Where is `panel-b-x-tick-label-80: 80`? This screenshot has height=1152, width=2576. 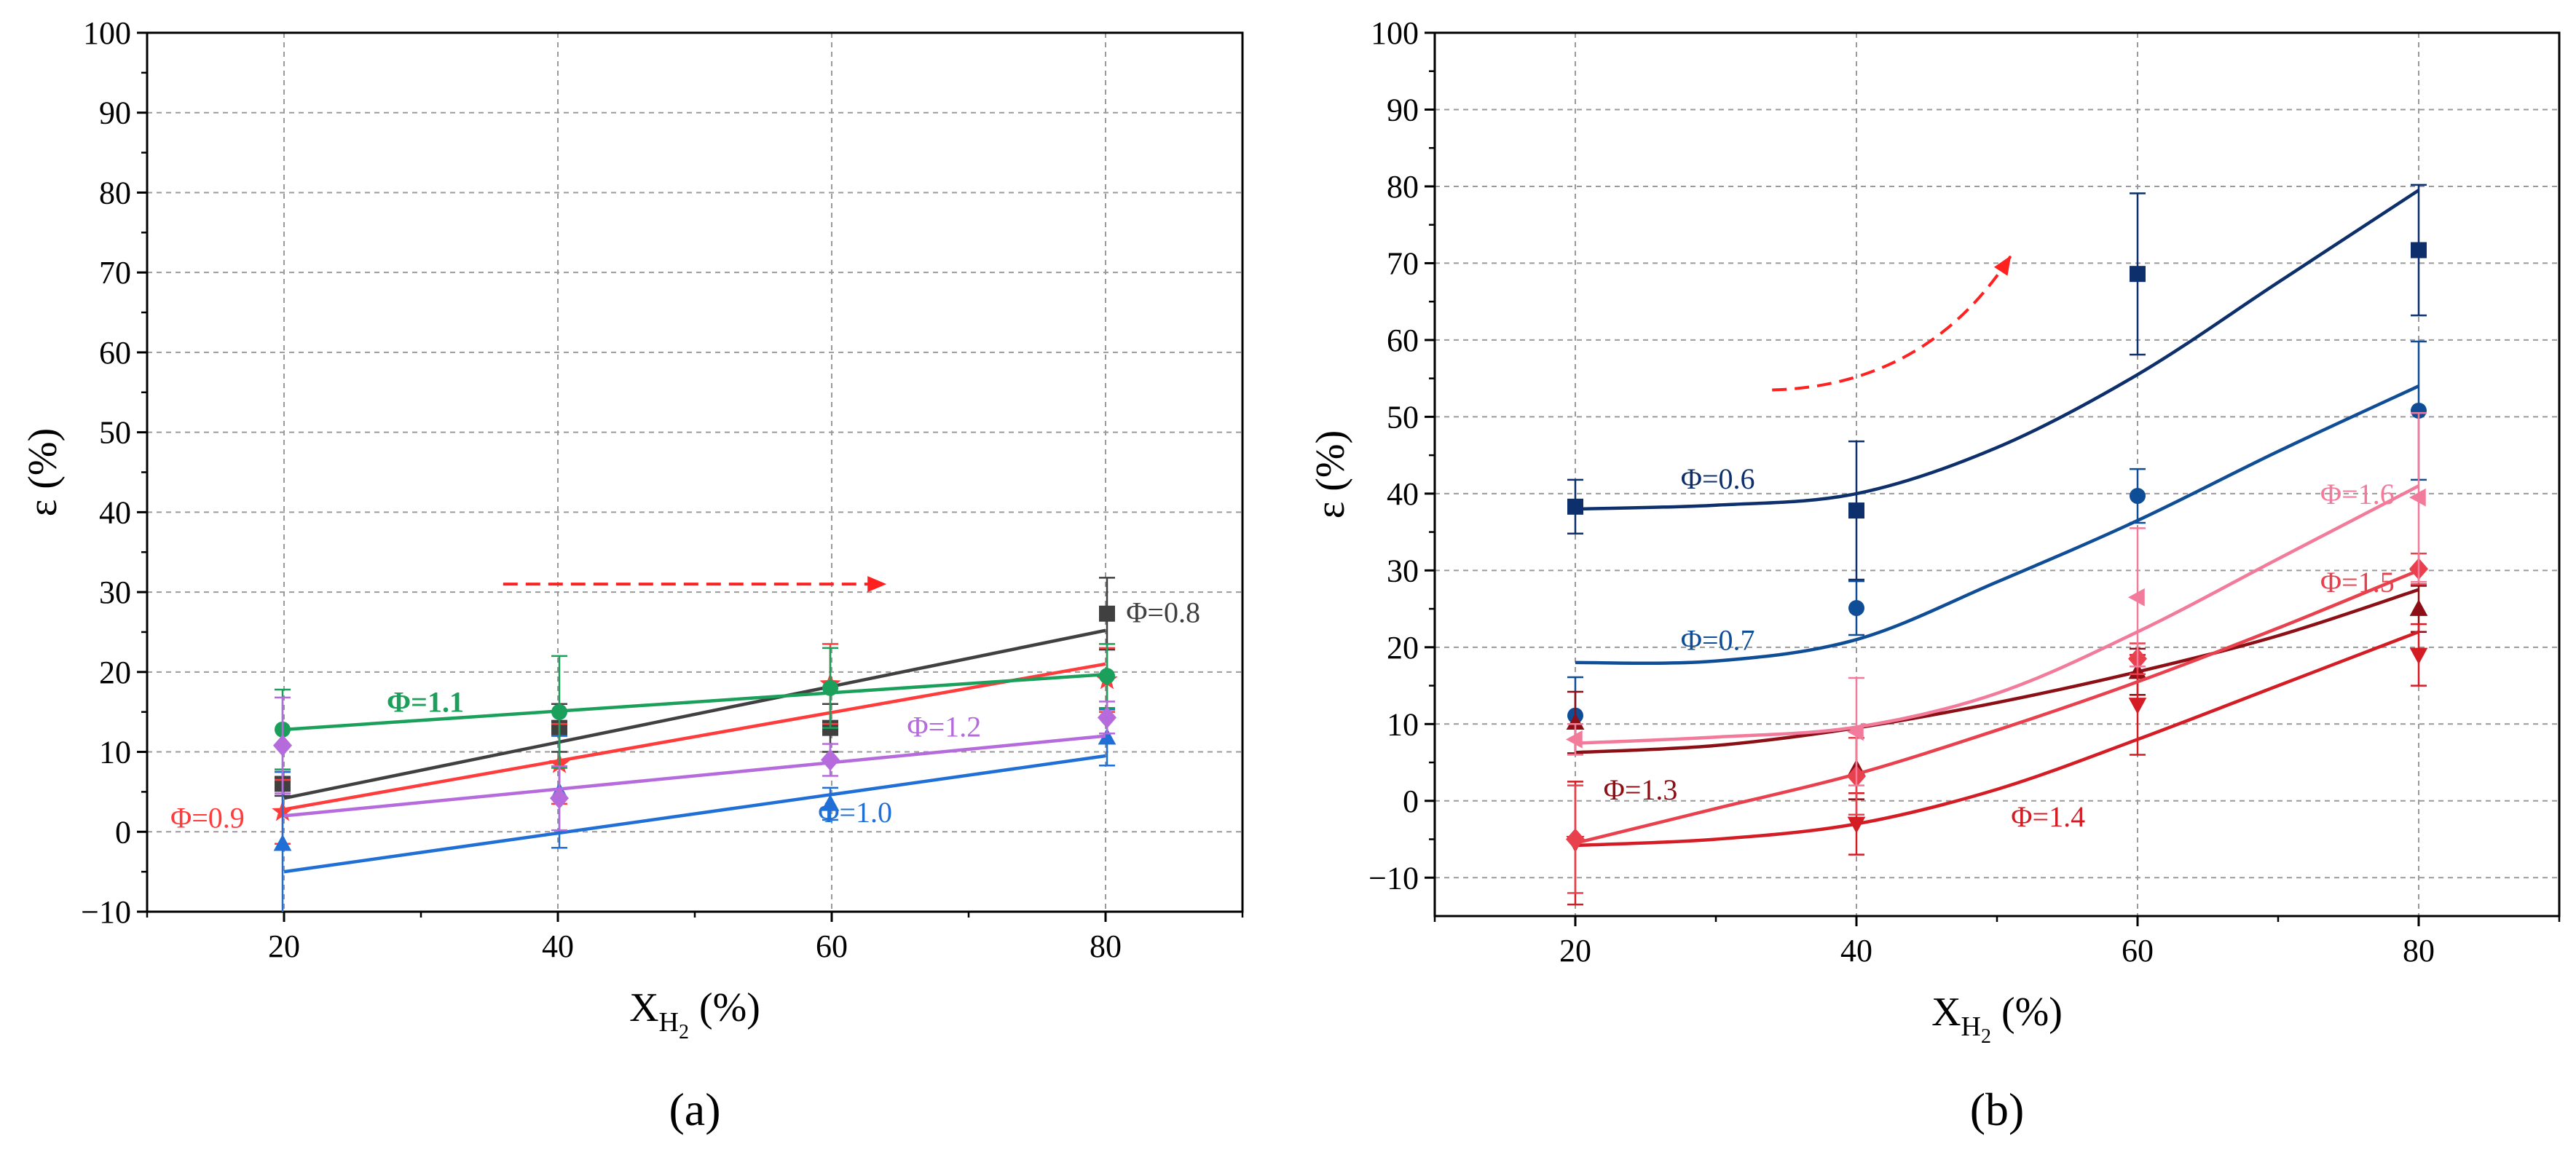 panel-b-x-tick-label-80: 80 is located at coordinates (2419, 950).